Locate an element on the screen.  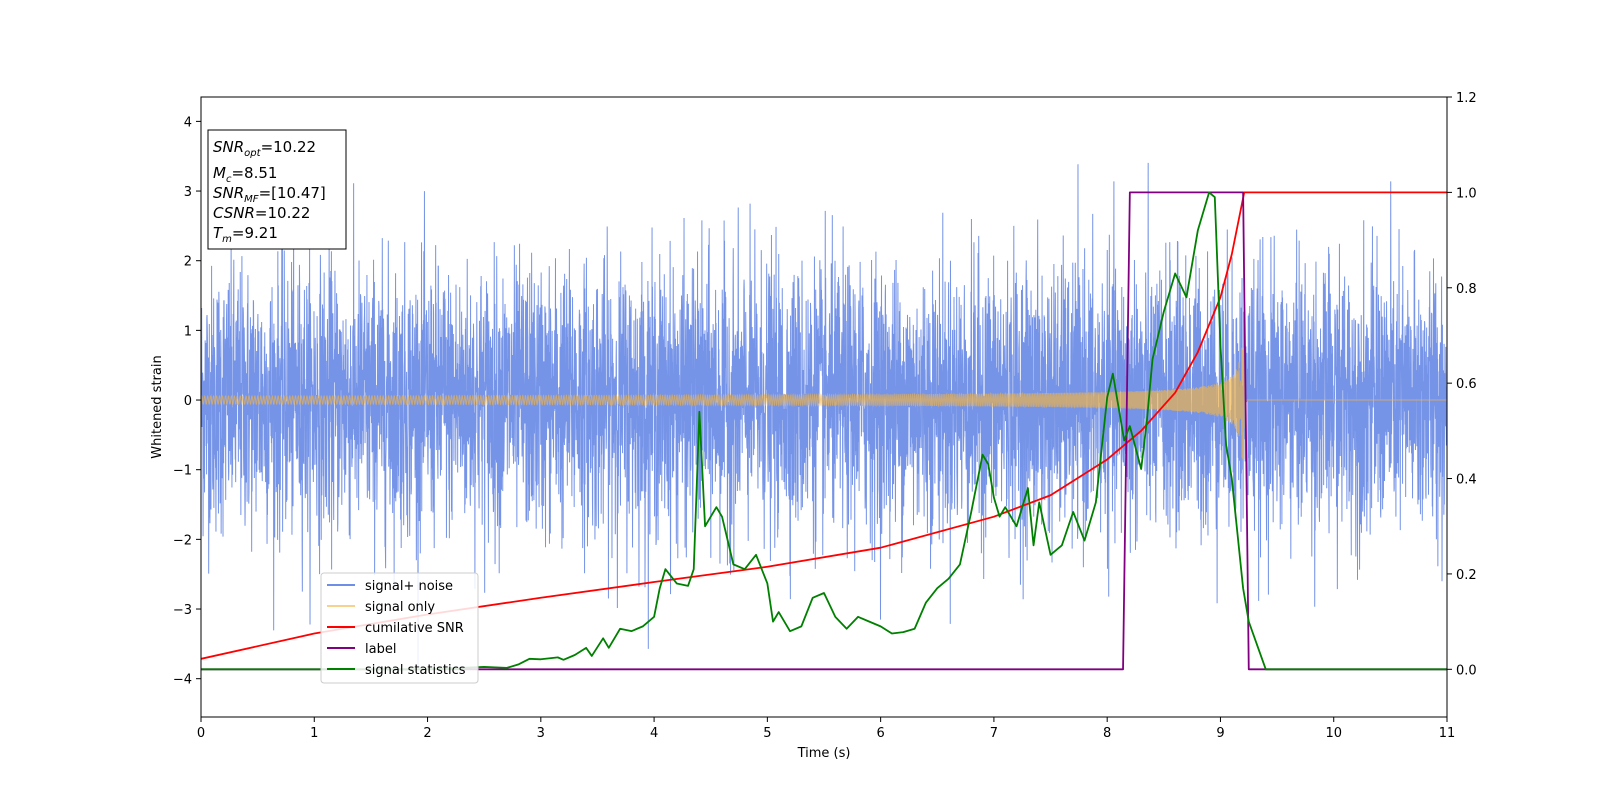
y-left-tick-label: 2 is located at coordinates (188, 262).